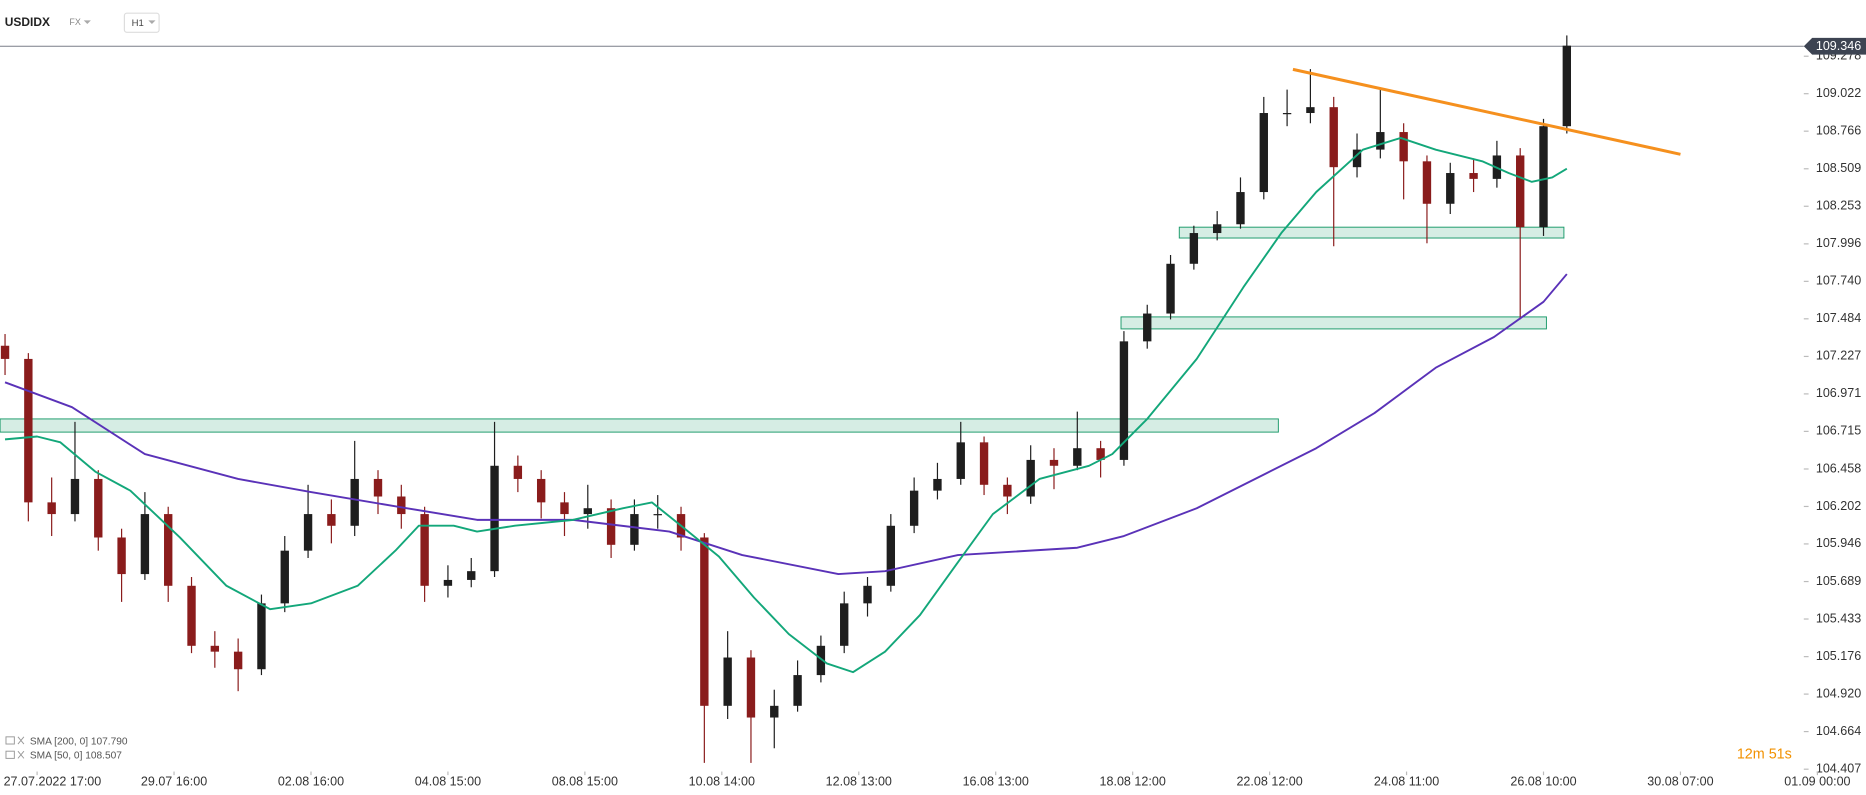 The width and height of the screenshot is (1866, 795). Describe the element at coordinates (859, 782) in the screenshot. I see `x-tick-label: 12.08 13:00` at that location.